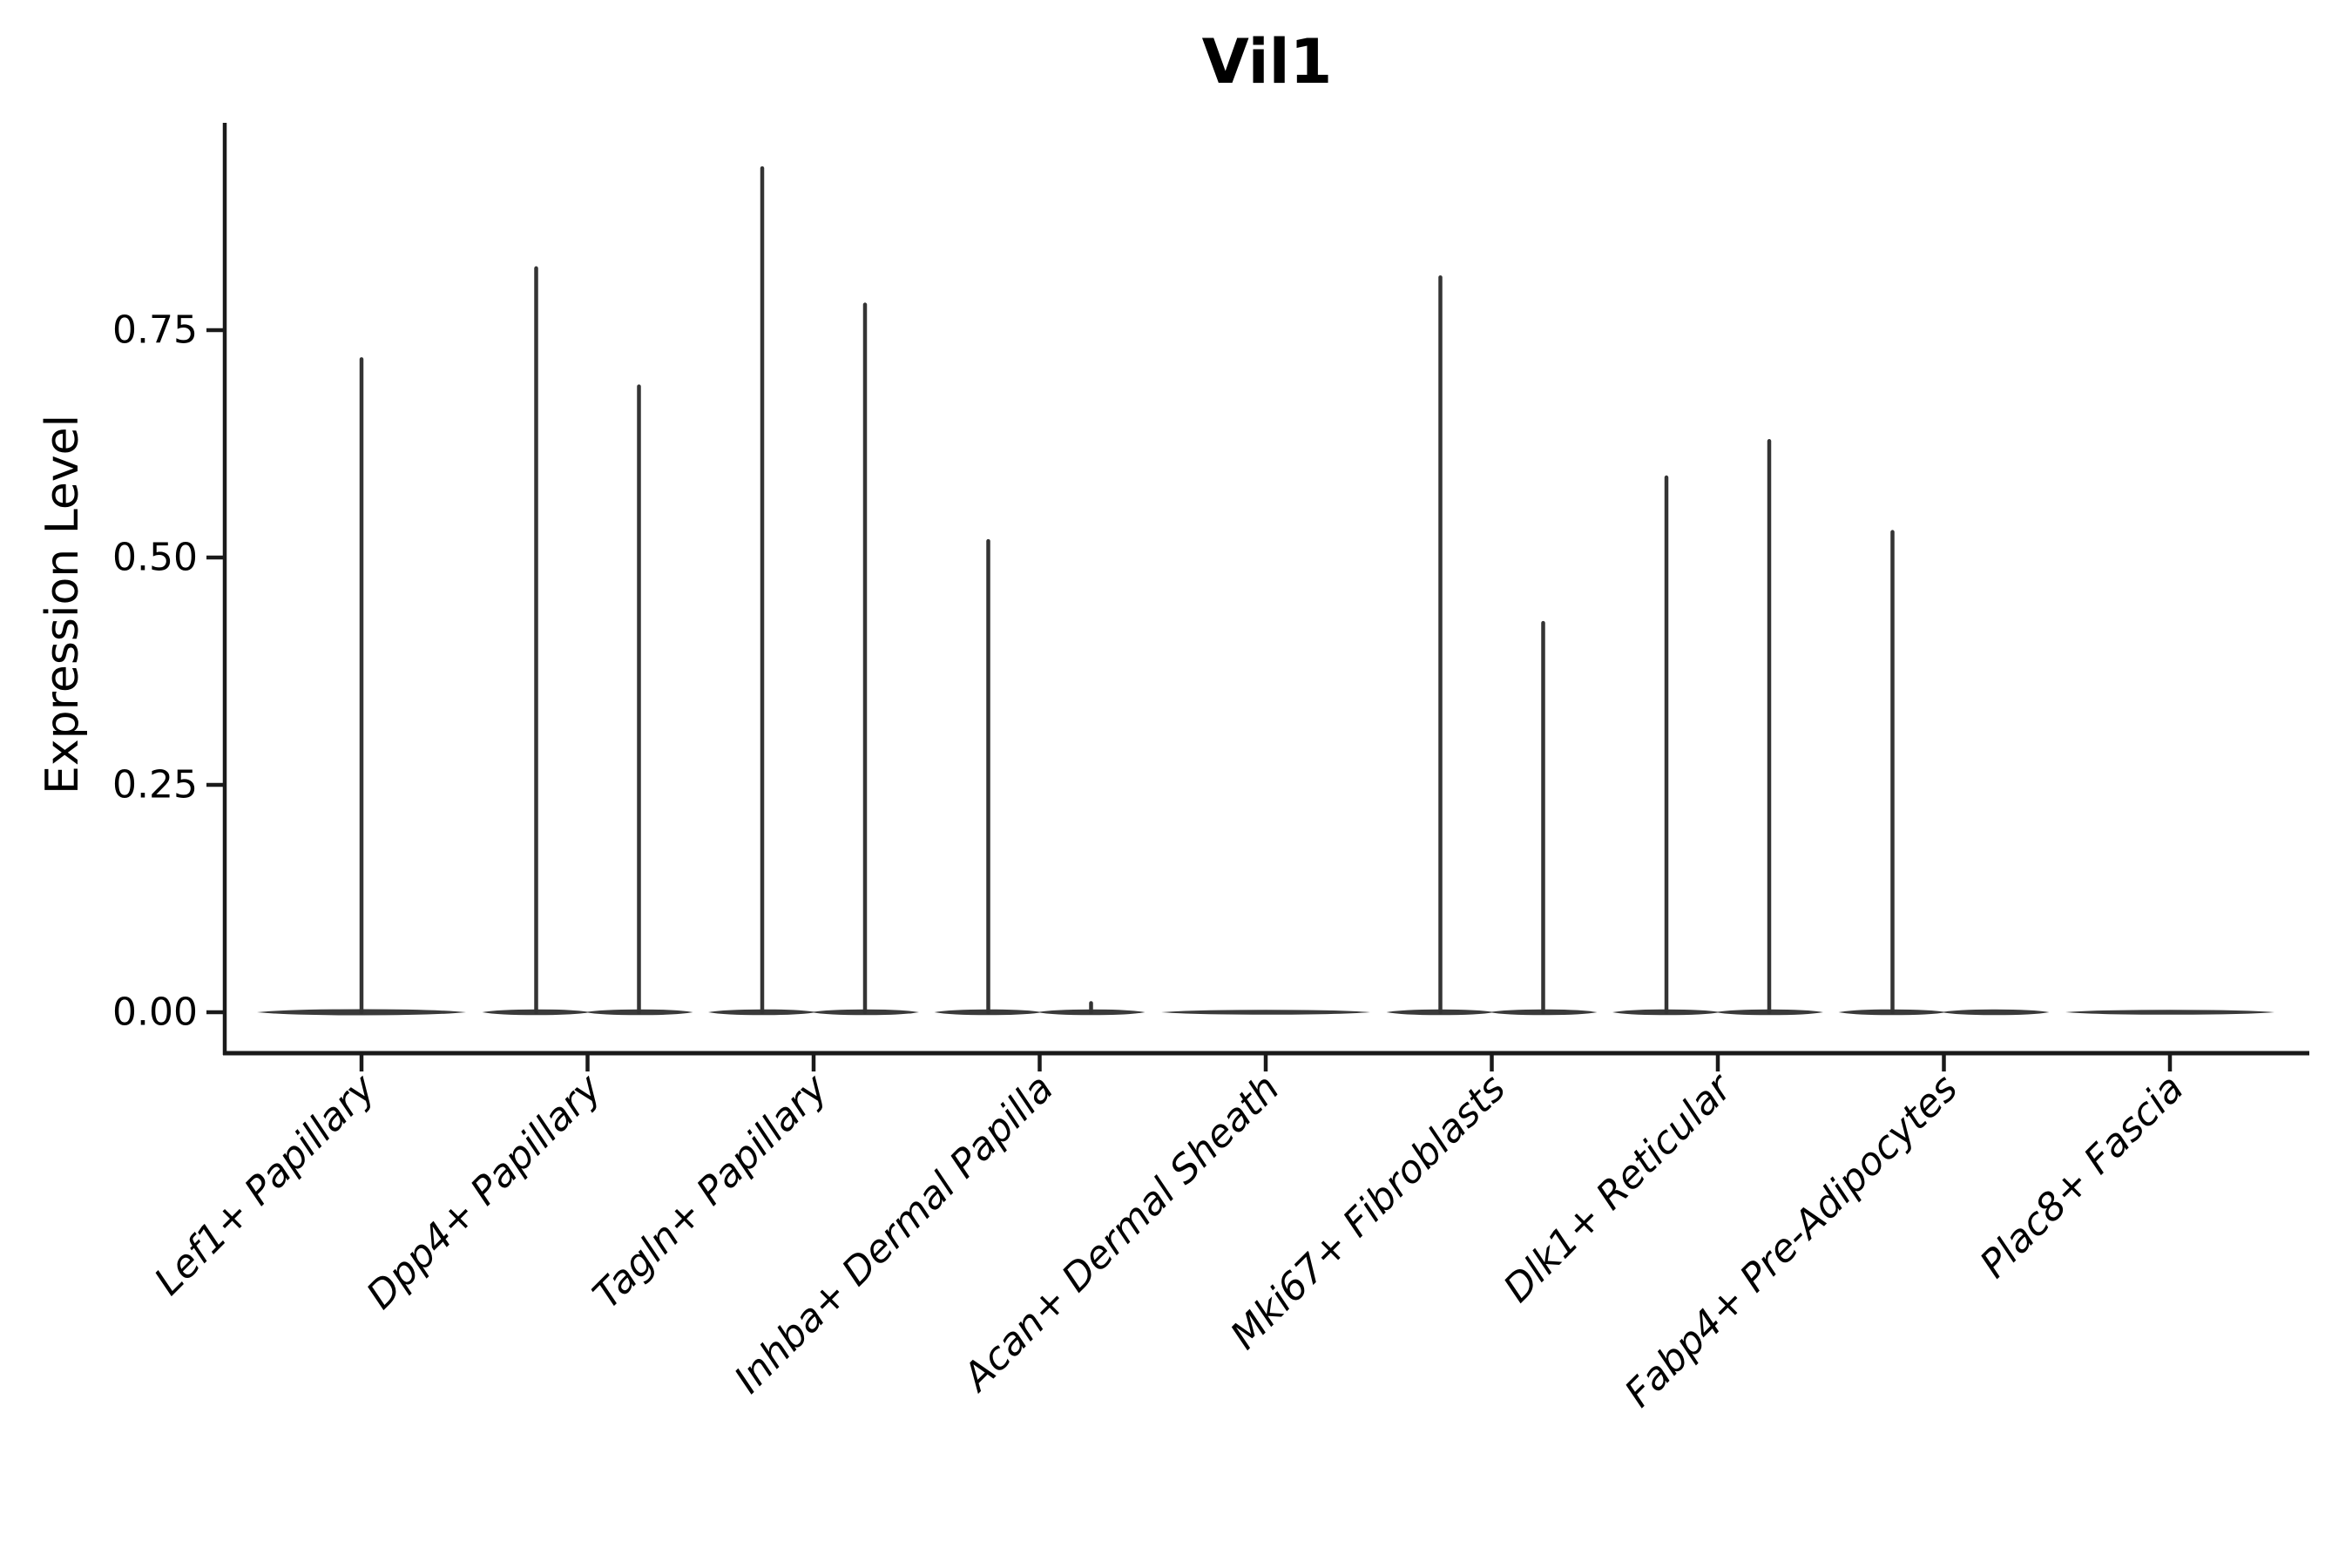 The height and width of the screenshot is (1568, 2352). I want to click on x-tick-label: Plac8+ Fascia, so click(2081, 1176).